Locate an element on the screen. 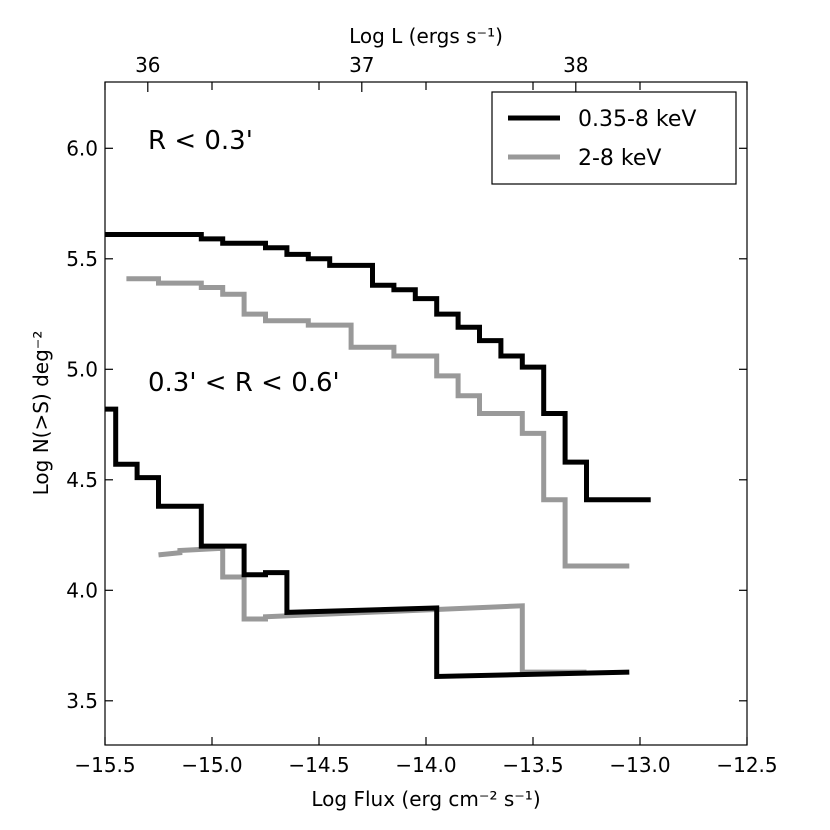 The height and width of the screenshot is (830, 830). top-x-tick-label-2: 38 is located at coordinates (575, 65).